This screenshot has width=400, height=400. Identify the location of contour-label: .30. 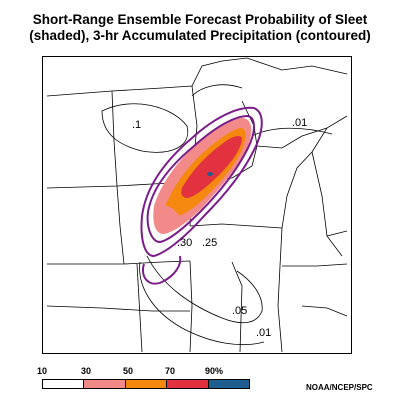
(184, 243).